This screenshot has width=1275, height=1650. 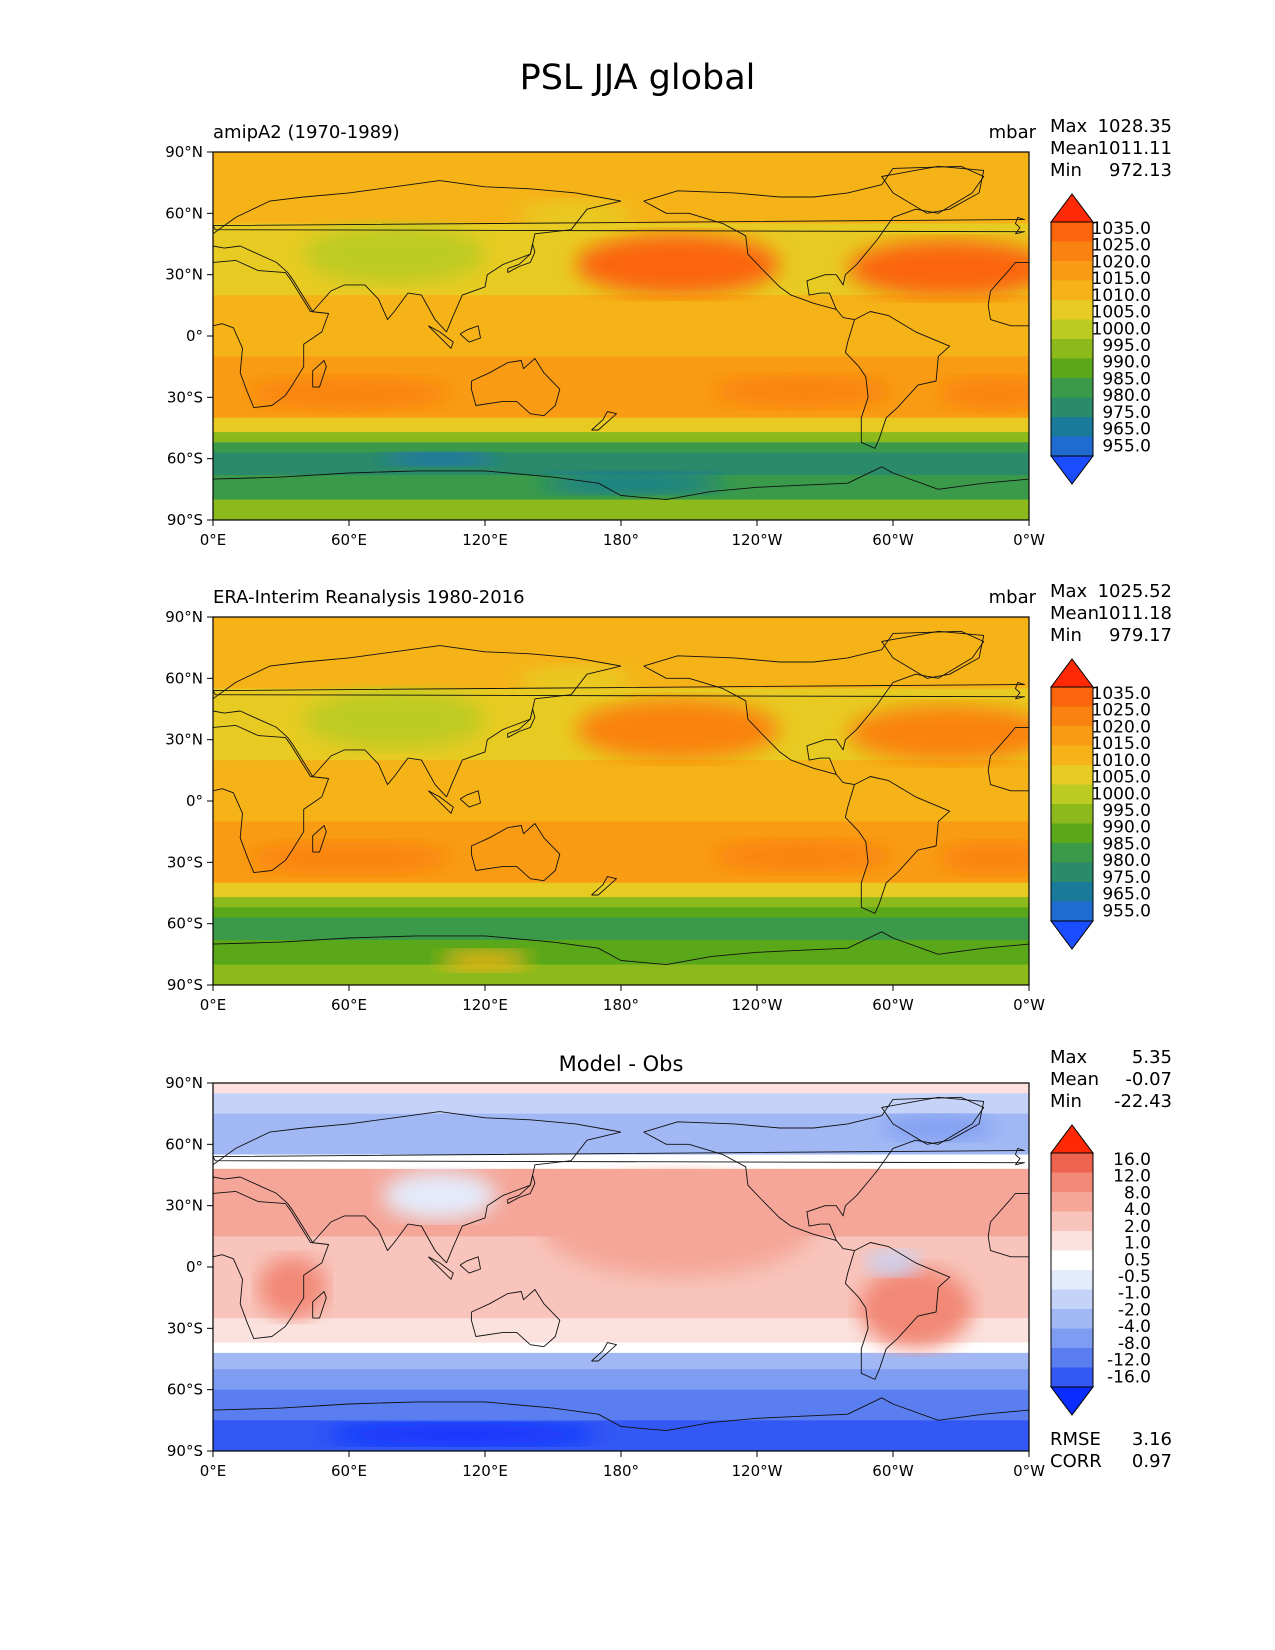 What do you see at coordinates (185, 985) in the screenshot?
I see `panel-2-y-tick-label: 90°S` at bounding box center [185, 985].